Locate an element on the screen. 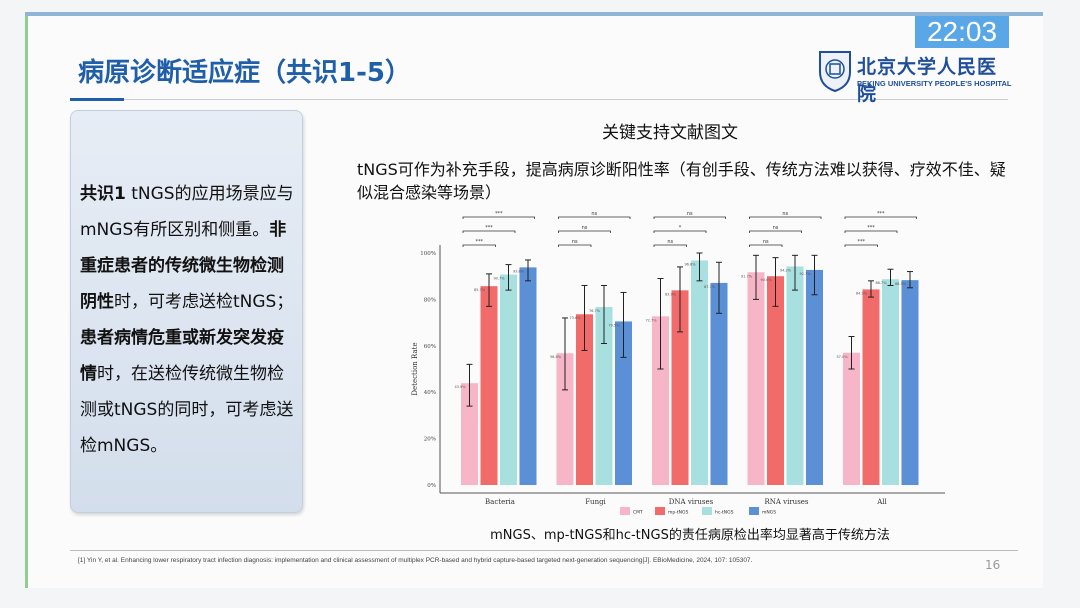 Image resolution: width=1080 pixels, height=608 pixels. data-label: 90.0% is located at coordinates (766, 280).